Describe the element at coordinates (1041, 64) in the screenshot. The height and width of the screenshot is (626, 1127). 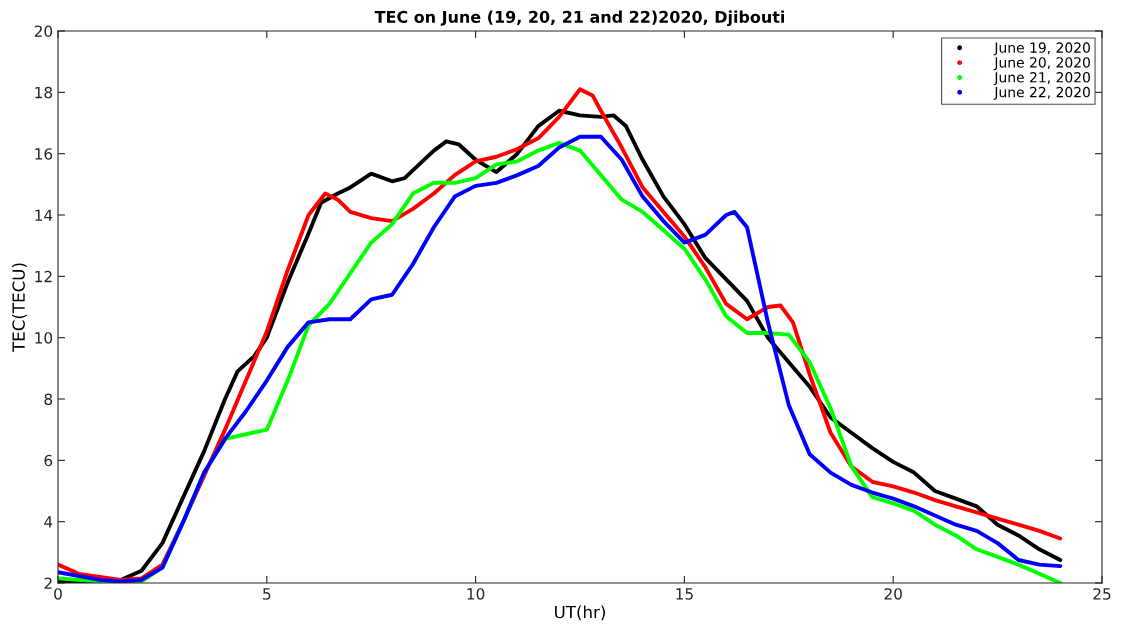
I see `legend-label: June 20, 2020` at that location.